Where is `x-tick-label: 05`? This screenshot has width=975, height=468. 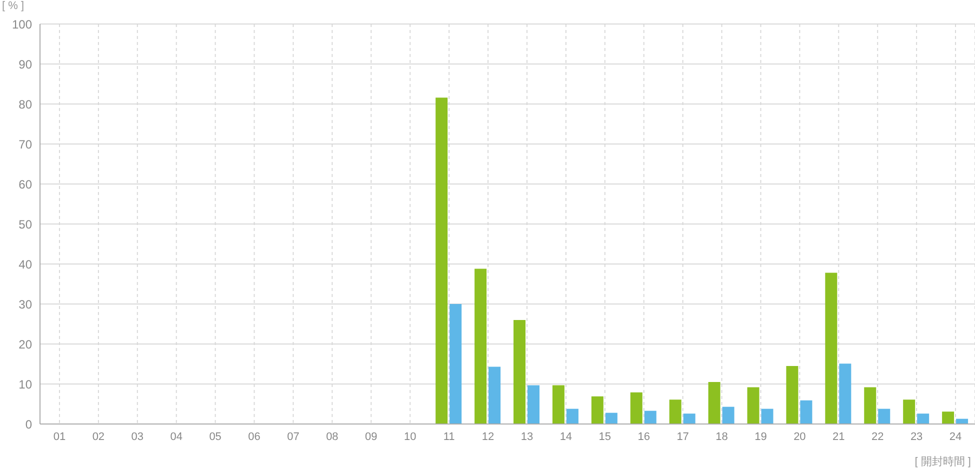
x-tick-label: 05 is located at coordinates (215, 436).